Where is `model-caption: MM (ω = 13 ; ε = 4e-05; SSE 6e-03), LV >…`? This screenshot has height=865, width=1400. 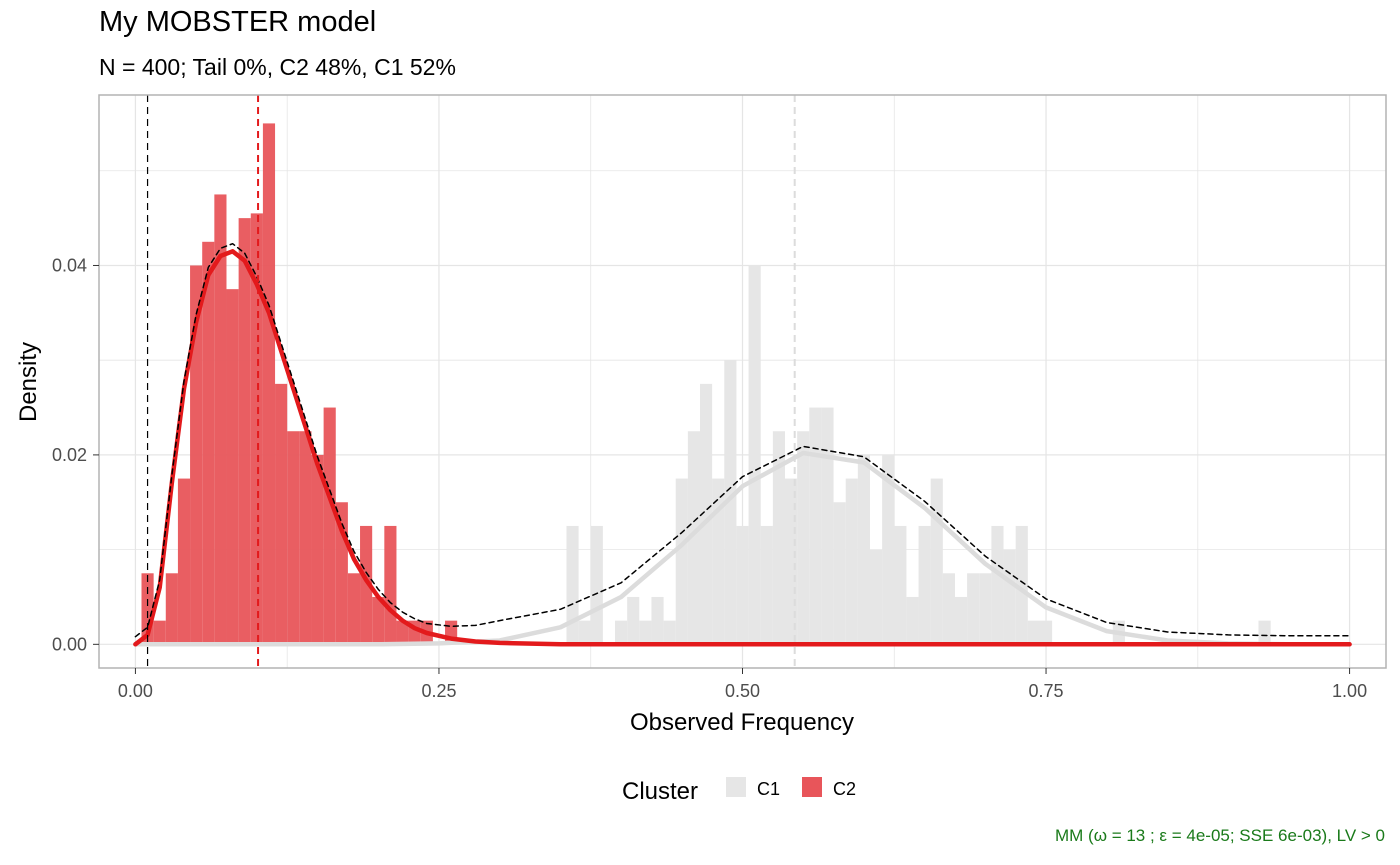
model-caption: MM (ω = 13 ; ε = 4e-05; SSE 6e-03), LV >… is located at coordinates (1220, 835).